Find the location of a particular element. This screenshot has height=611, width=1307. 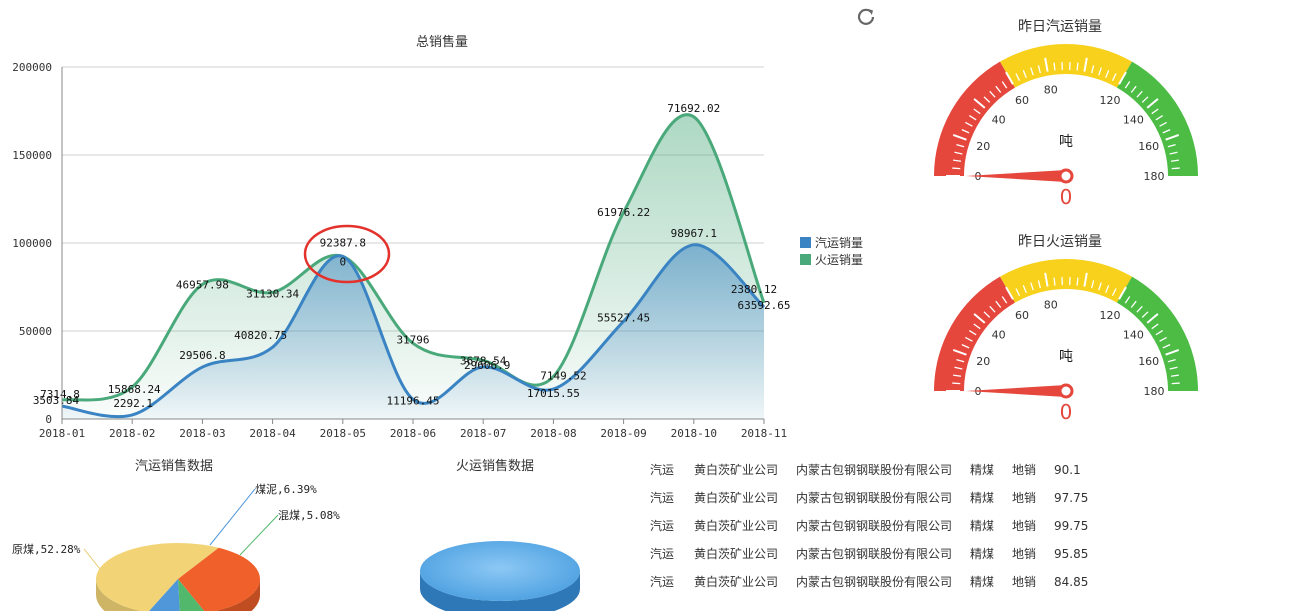

pie-side is located at coordinates (500, 591).